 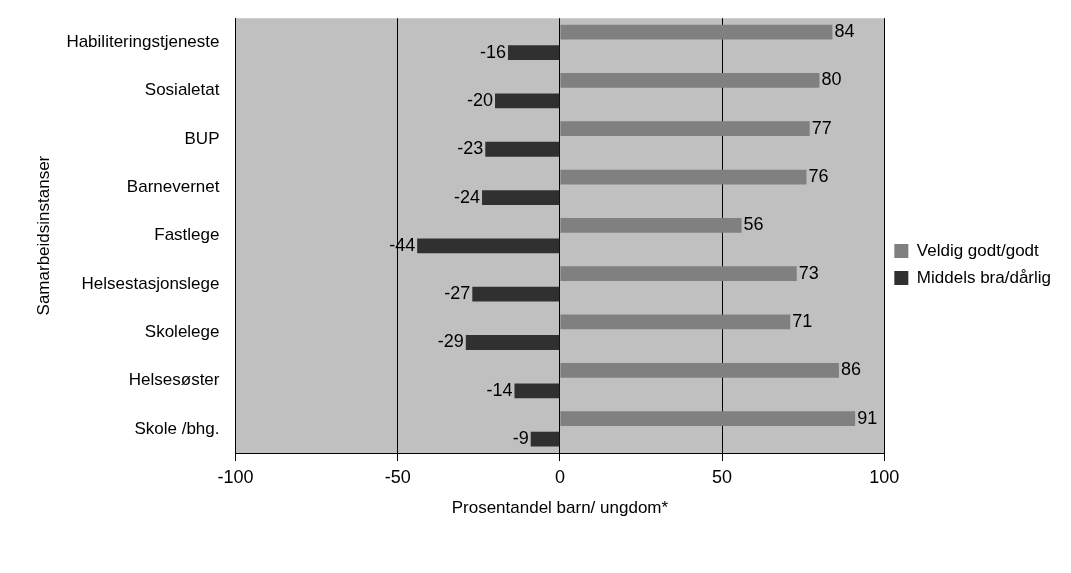 What do you see at coordinates (187, 235) in the screenshot?
I see `y-tick-label: Fastlege` at bounding box center [187, 235].